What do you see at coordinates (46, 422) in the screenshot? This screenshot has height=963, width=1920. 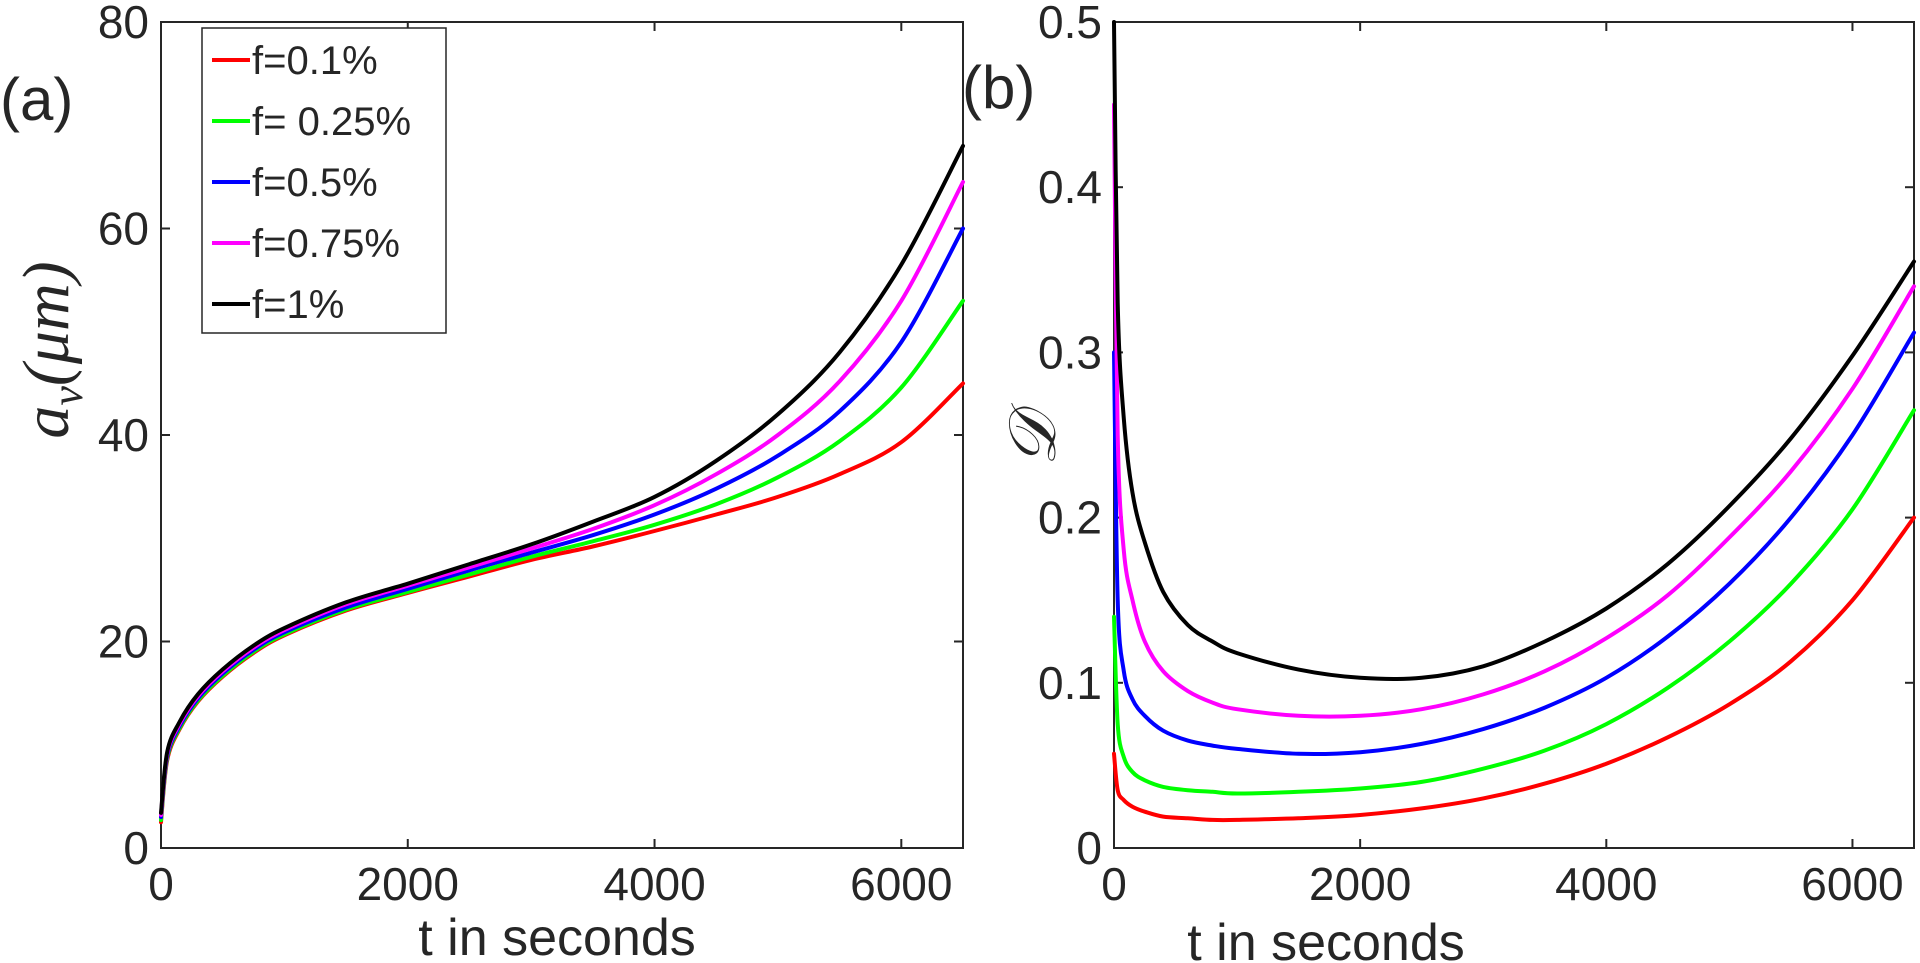 I see `y-label-symbol-a: a` at bounding box center [46, 422].